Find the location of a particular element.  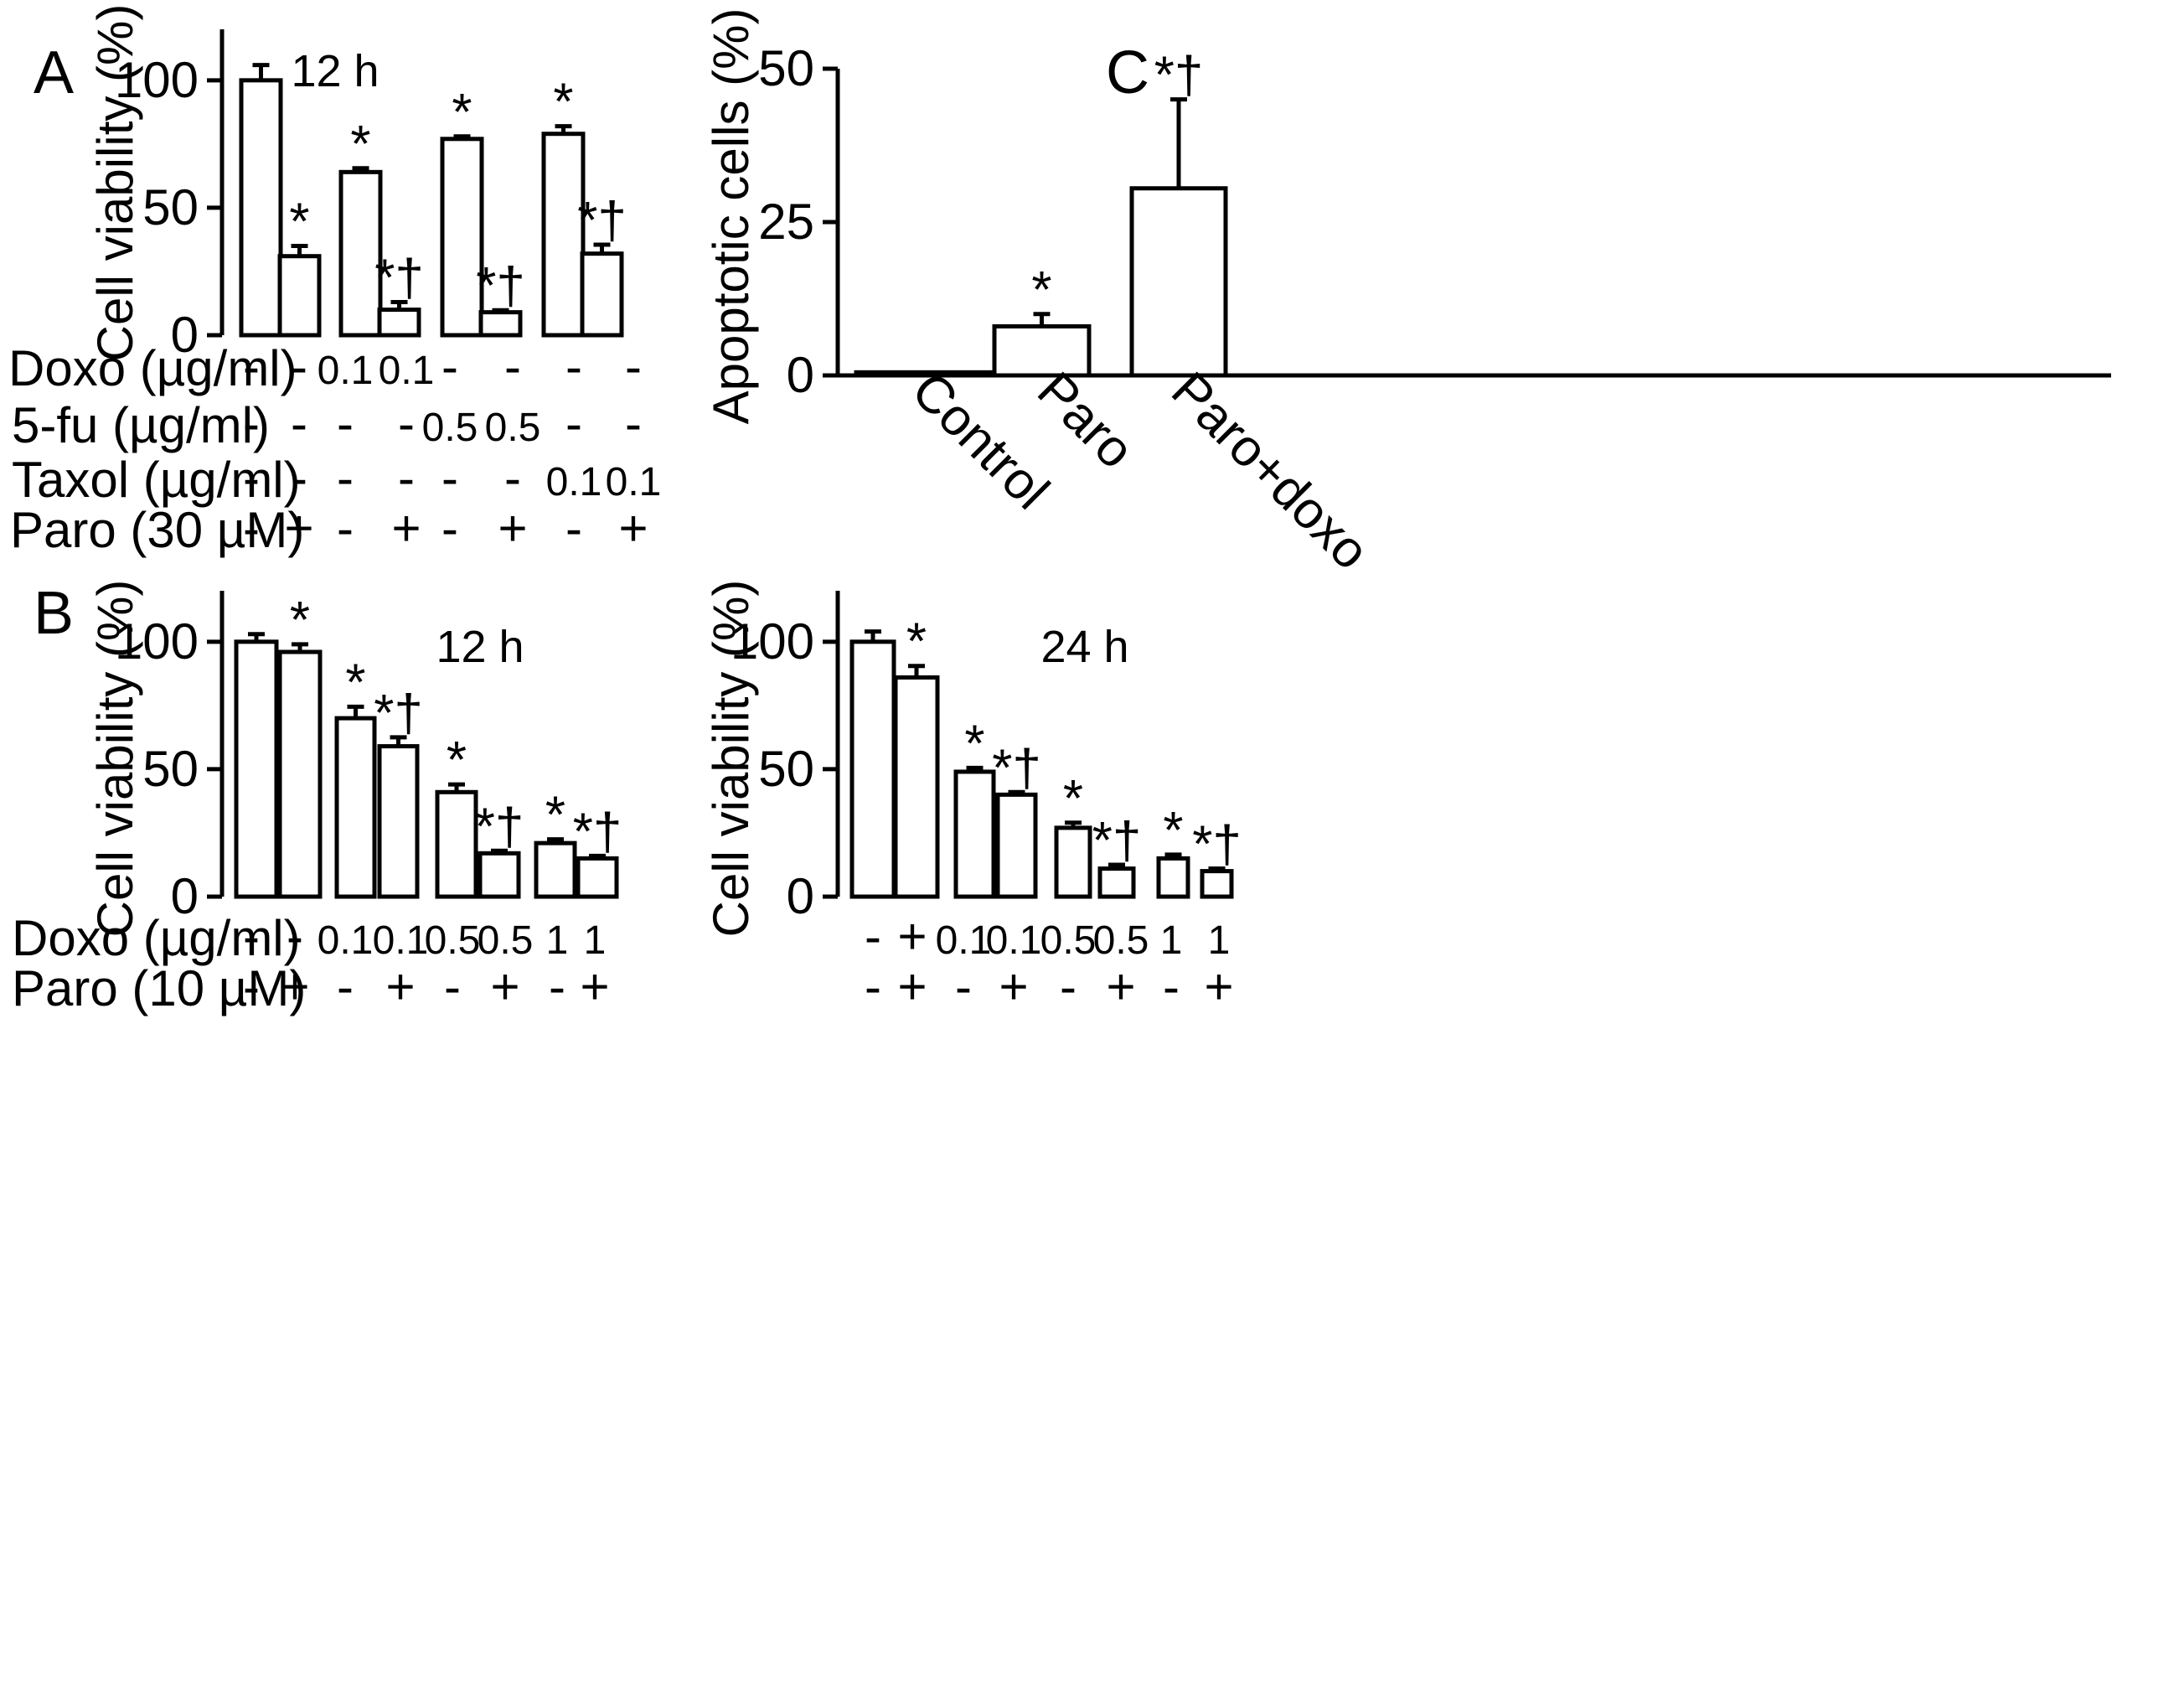

x-category-label: Control is located at coordinates (980, 440).